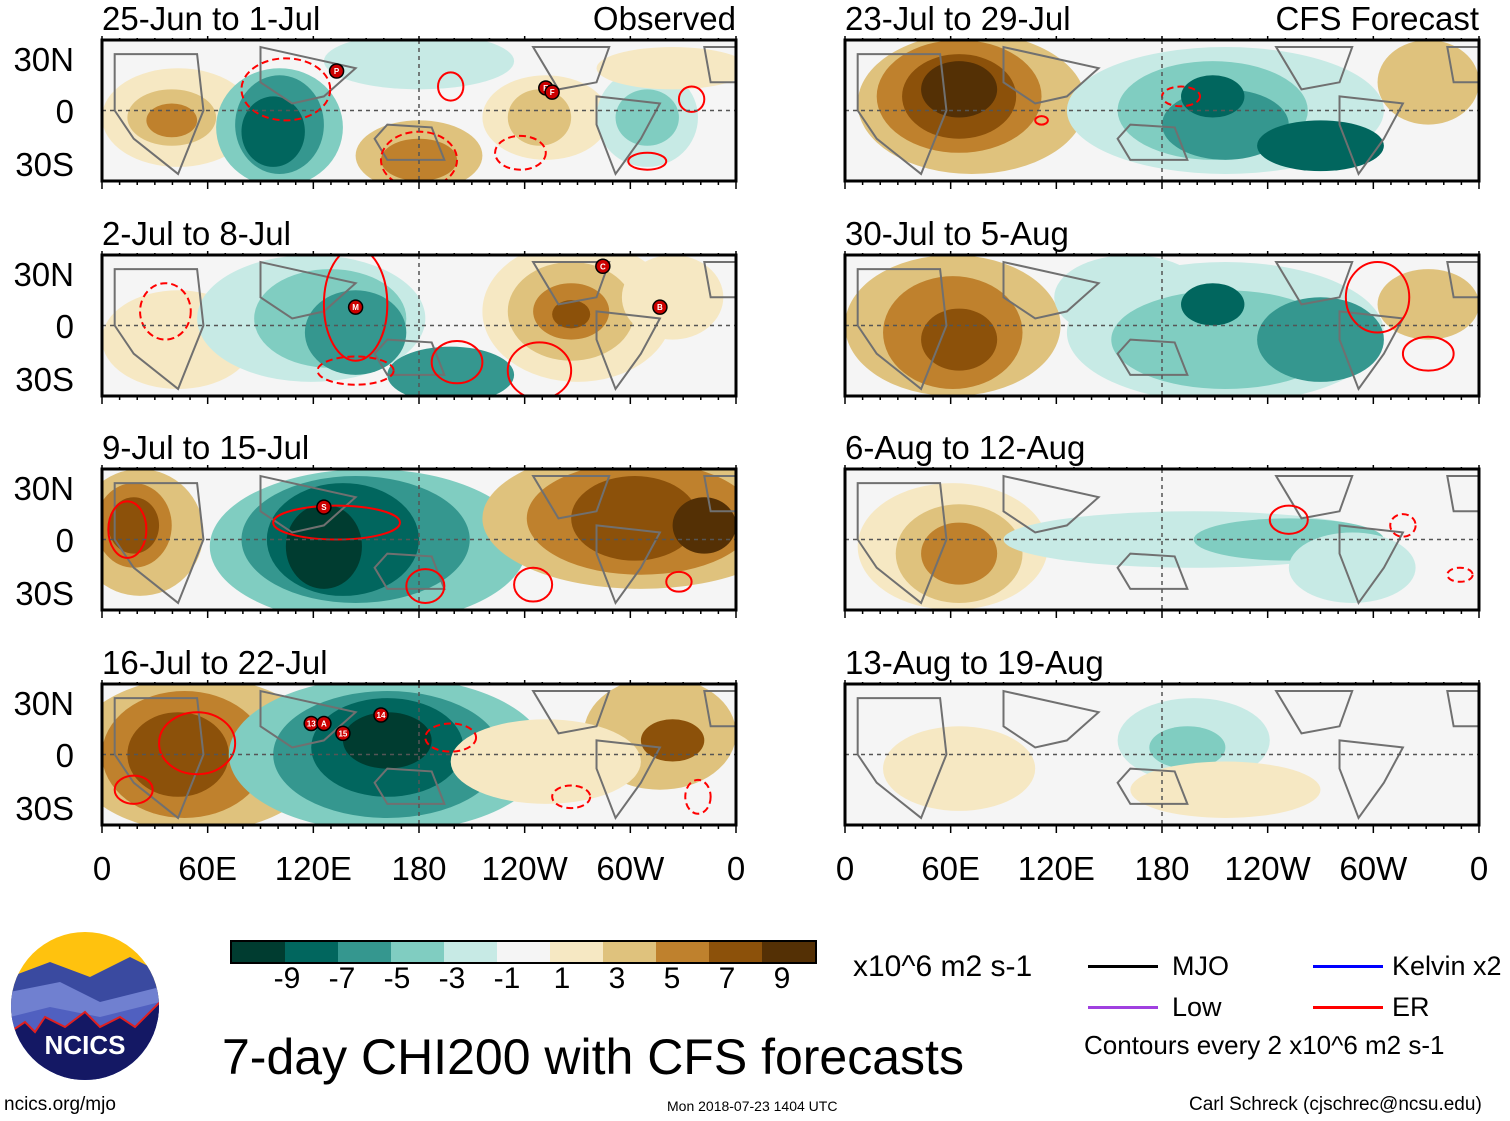  I want to click on panel-type: CFS Forecast, so click(1377, 18).